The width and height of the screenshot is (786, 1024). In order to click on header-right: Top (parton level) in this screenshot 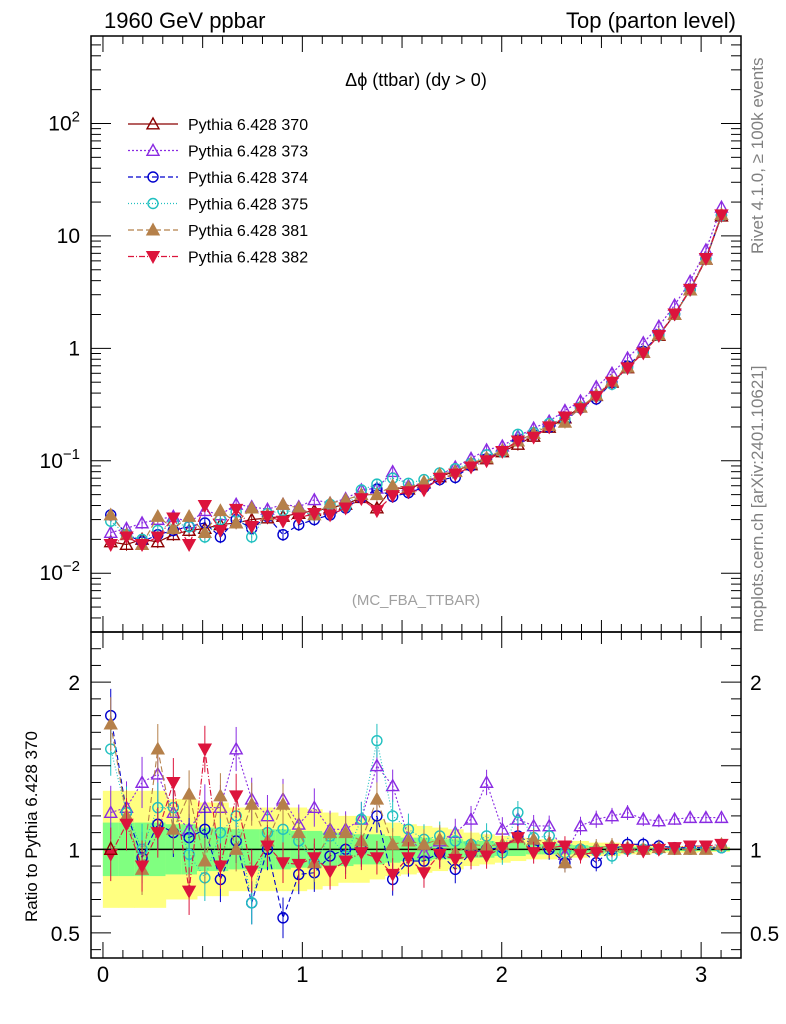, I will do `click(651, 20)`.